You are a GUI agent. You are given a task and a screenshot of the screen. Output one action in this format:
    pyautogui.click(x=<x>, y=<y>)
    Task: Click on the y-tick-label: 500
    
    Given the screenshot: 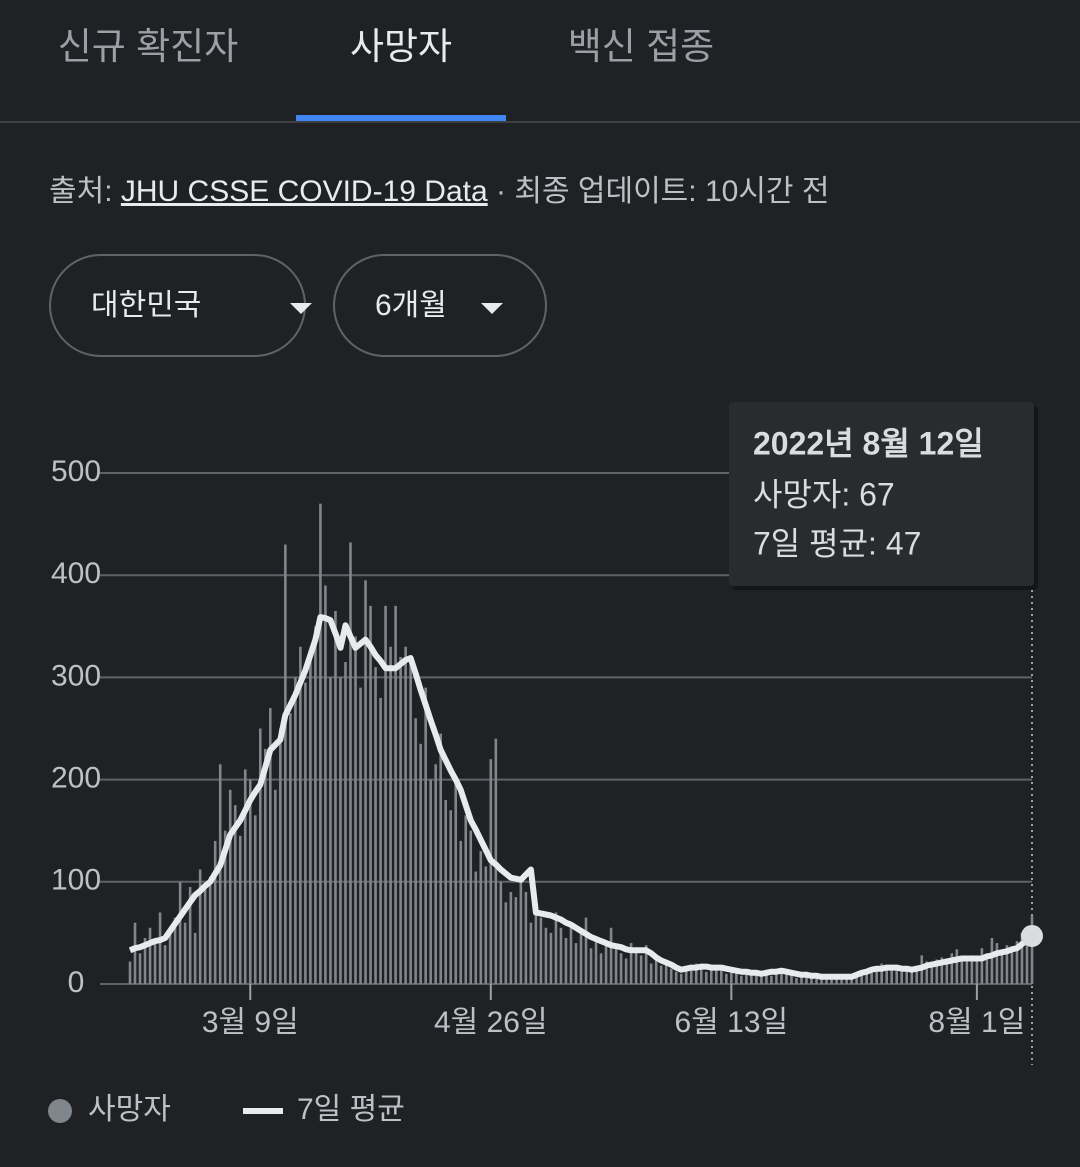 What is the action you would take?
    pyautogui.click(x=76, y=471)
    